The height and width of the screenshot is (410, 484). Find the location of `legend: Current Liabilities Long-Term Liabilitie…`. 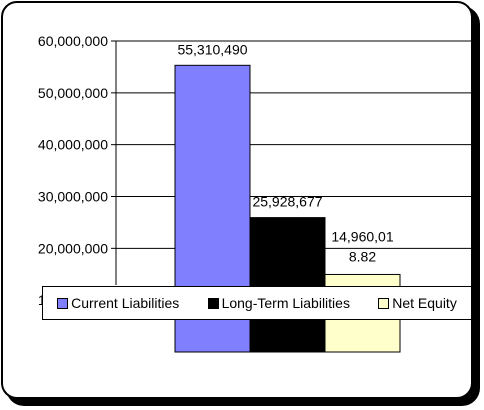

legend: Current Liabilities Long-Term Liabilitie… is located at coordinates (257, 303).